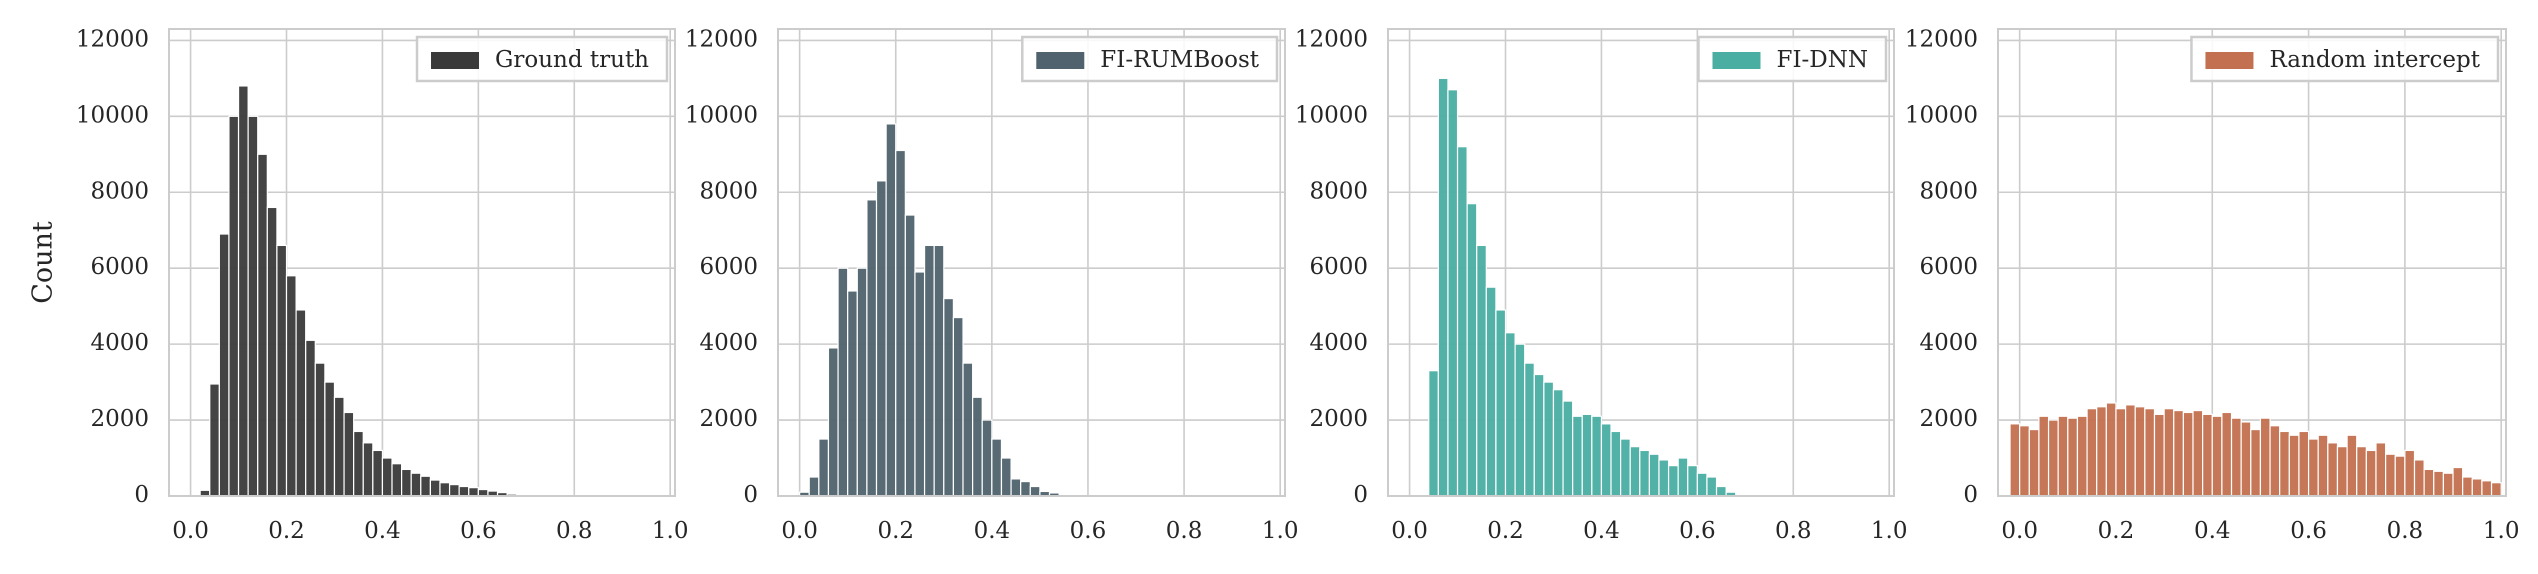 The width and height of the screenshot is (2538, 574). Describe the element at coordinates (670, 531) in the screenshot. I see `x-tick-label: 1.0` at that location.